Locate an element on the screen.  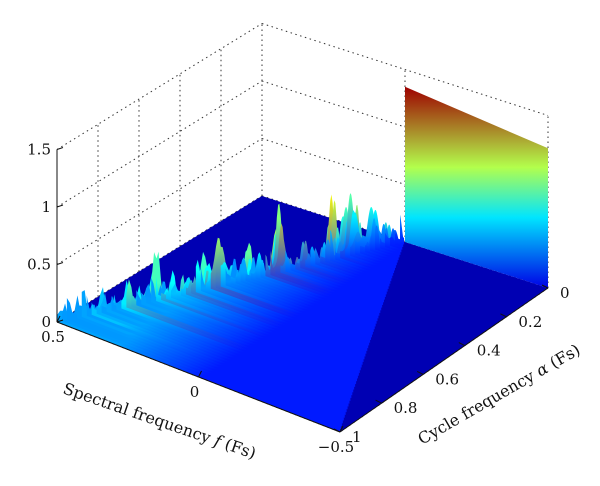
y-tick-label: 0.6 is located at coordinates (447, 379).